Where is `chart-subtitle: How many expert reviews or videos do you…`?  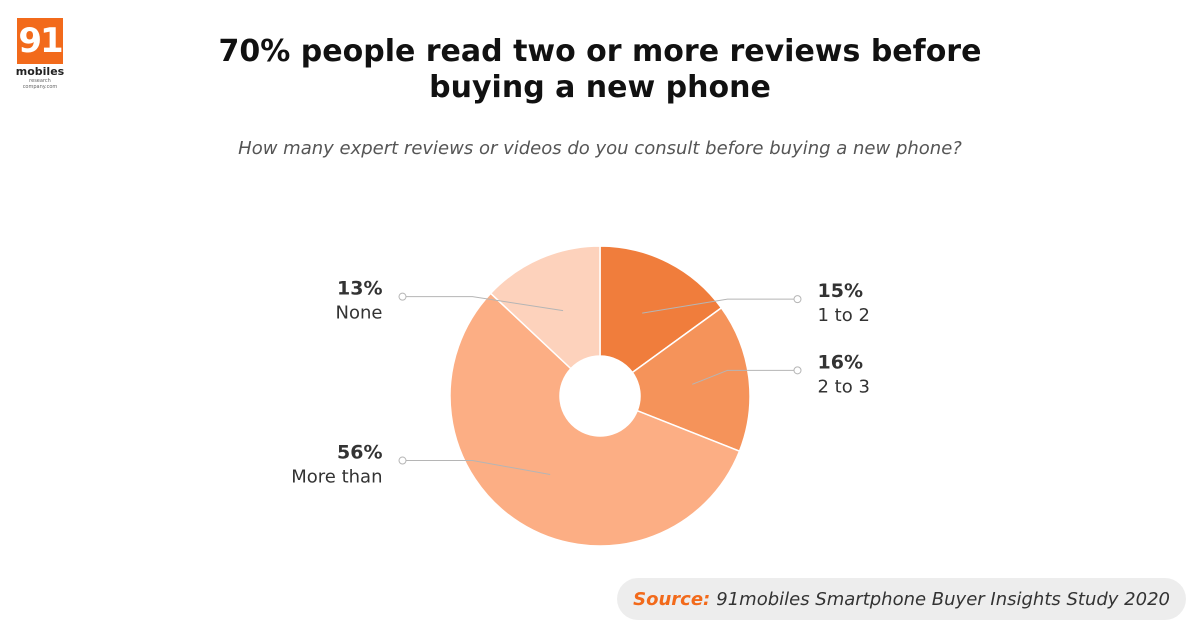 chart-subtitle: How many expert reviews or videos do you… is located at coordinates (600, 148).